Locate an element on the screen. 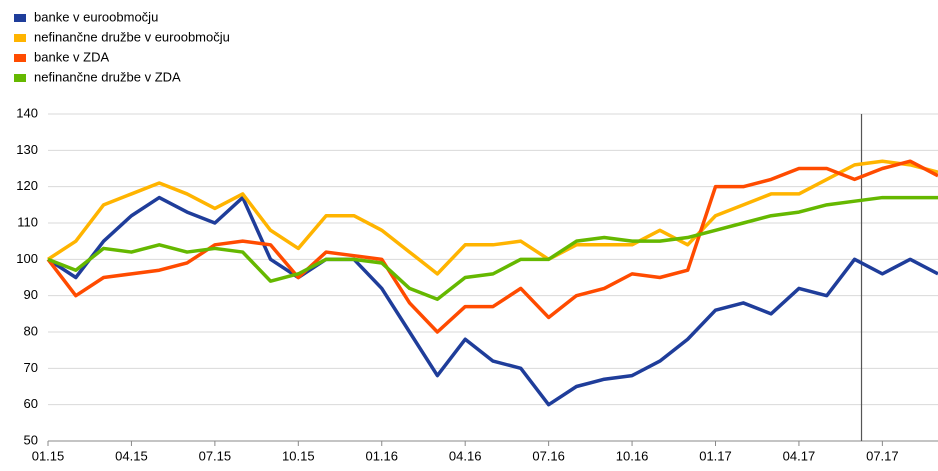  y-tick-label: 110 is located at coordinates (27, 221).